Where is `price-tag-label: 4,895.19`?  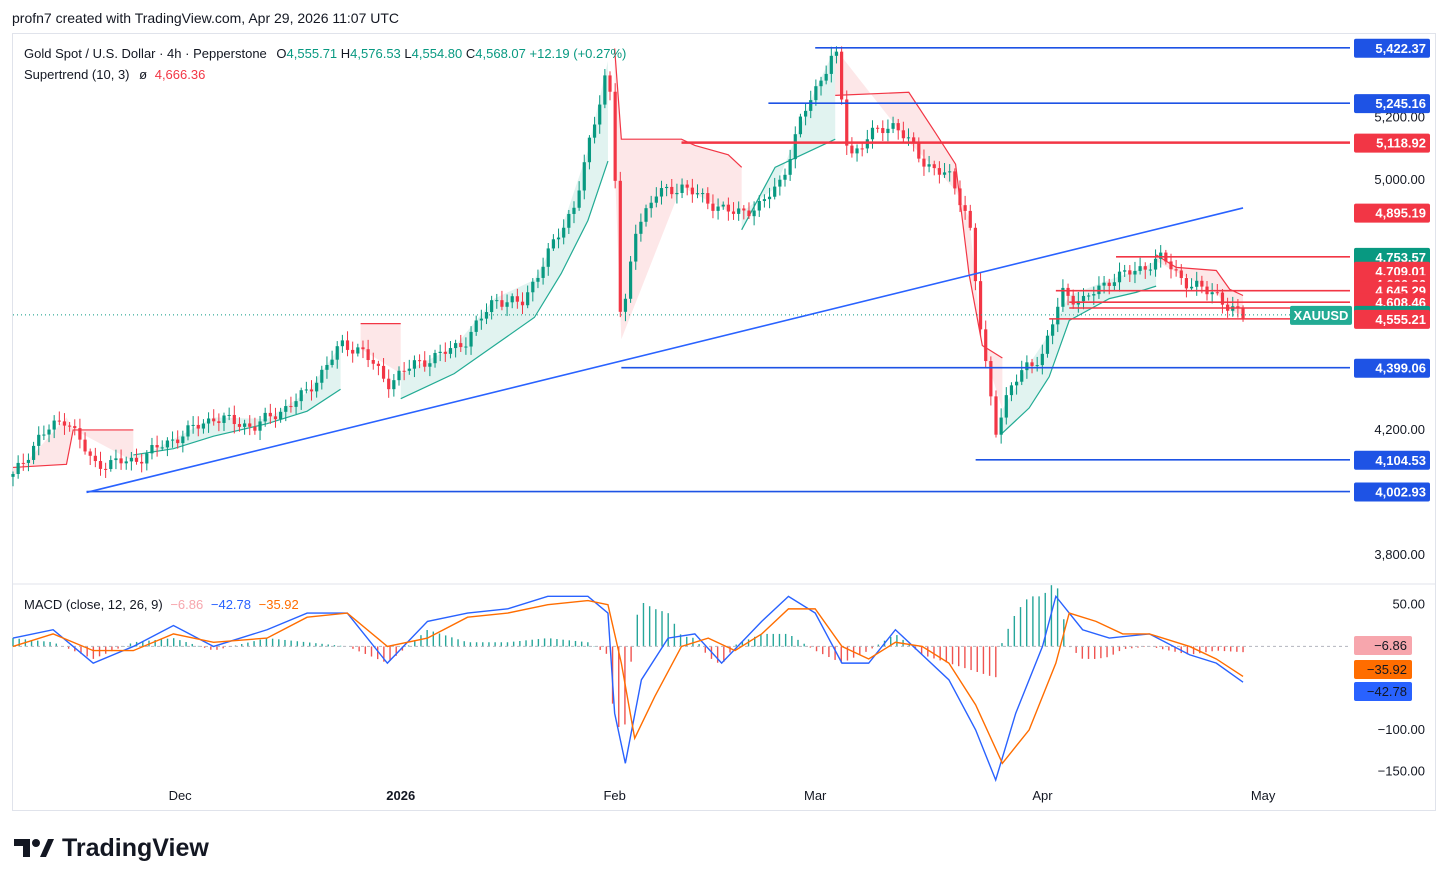
price-tag-label: 4,895.19 is located at coordinates (1400, 213).